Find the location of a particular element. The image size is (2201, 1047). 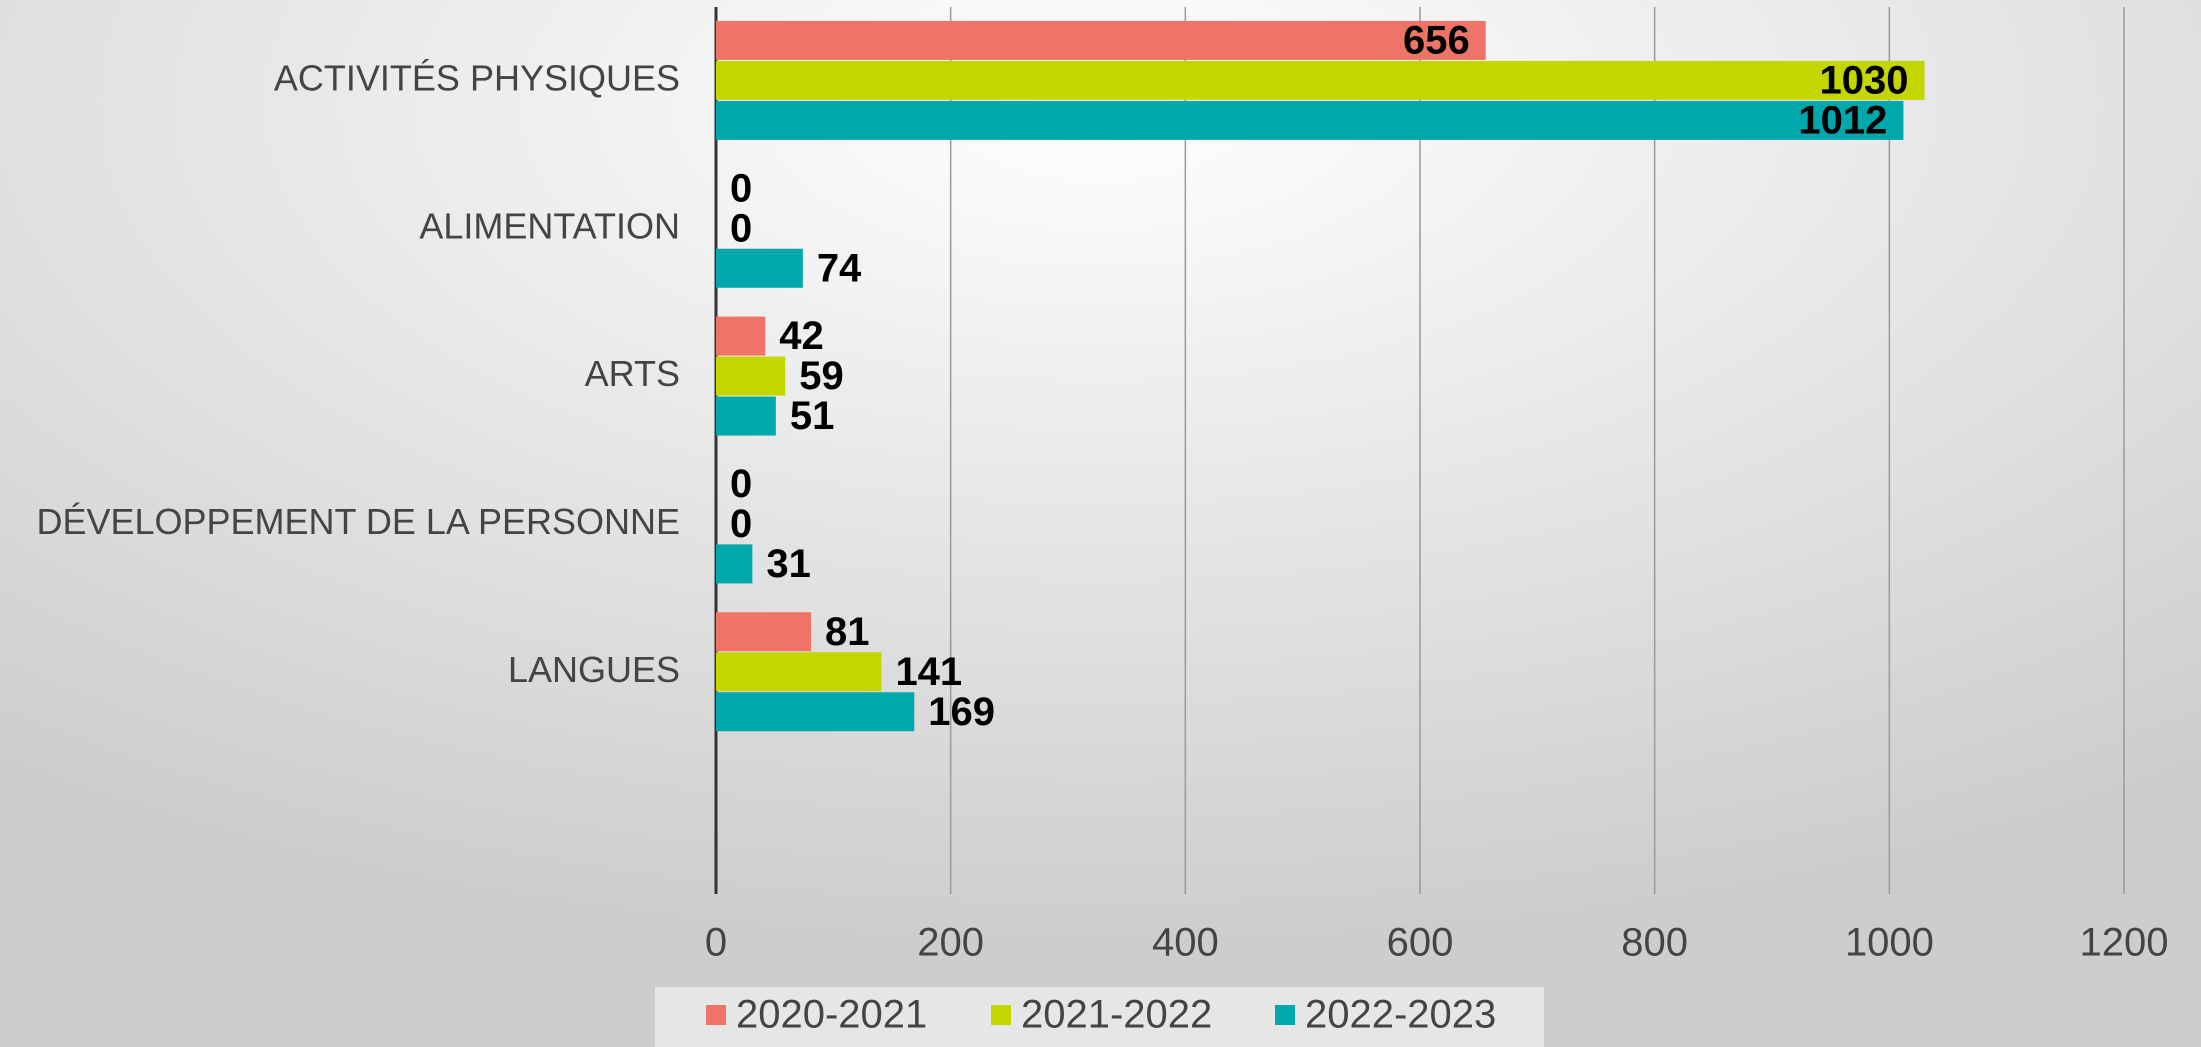

data-label: 42 is located at coordinates (801, 336).